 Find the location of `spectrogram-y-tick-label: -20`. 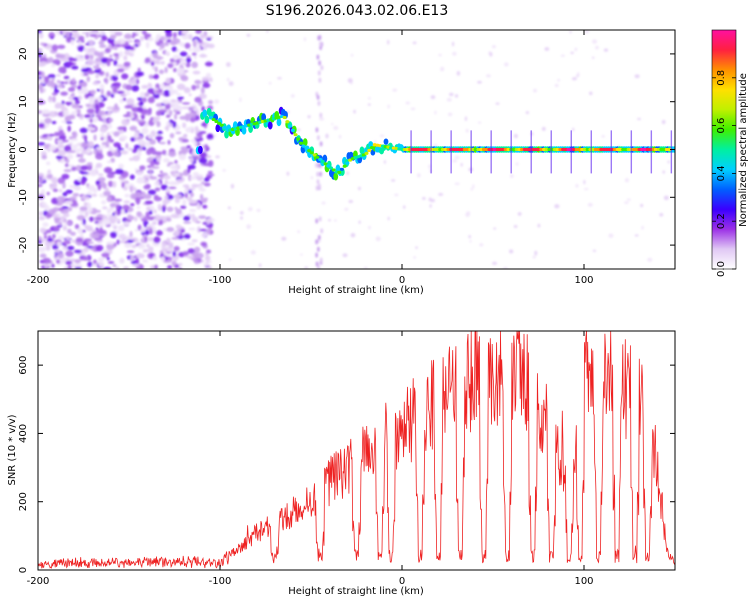

spectrogram-y-tick-label: -20 is located at coordinates (23, 245).